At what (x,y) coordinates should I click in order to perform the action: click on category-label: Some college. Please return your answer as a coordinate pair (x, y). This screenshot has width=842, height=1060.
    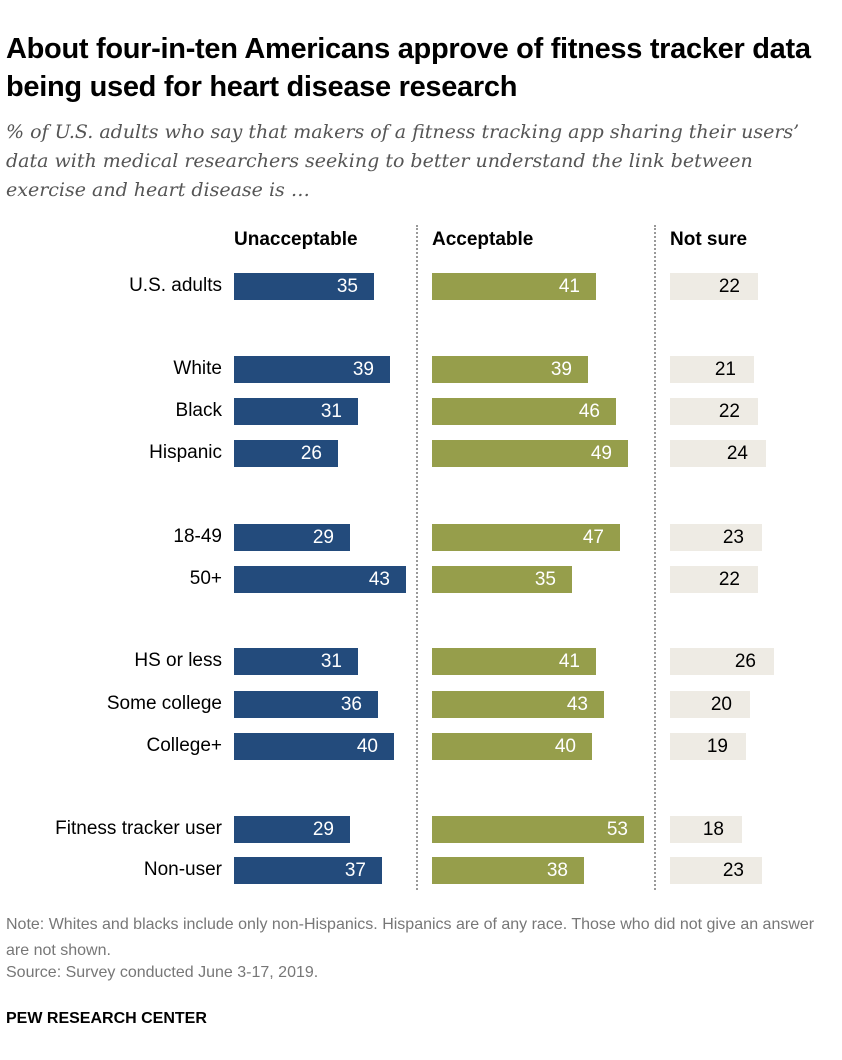
    Looking at the image, I should click on (164, 703).